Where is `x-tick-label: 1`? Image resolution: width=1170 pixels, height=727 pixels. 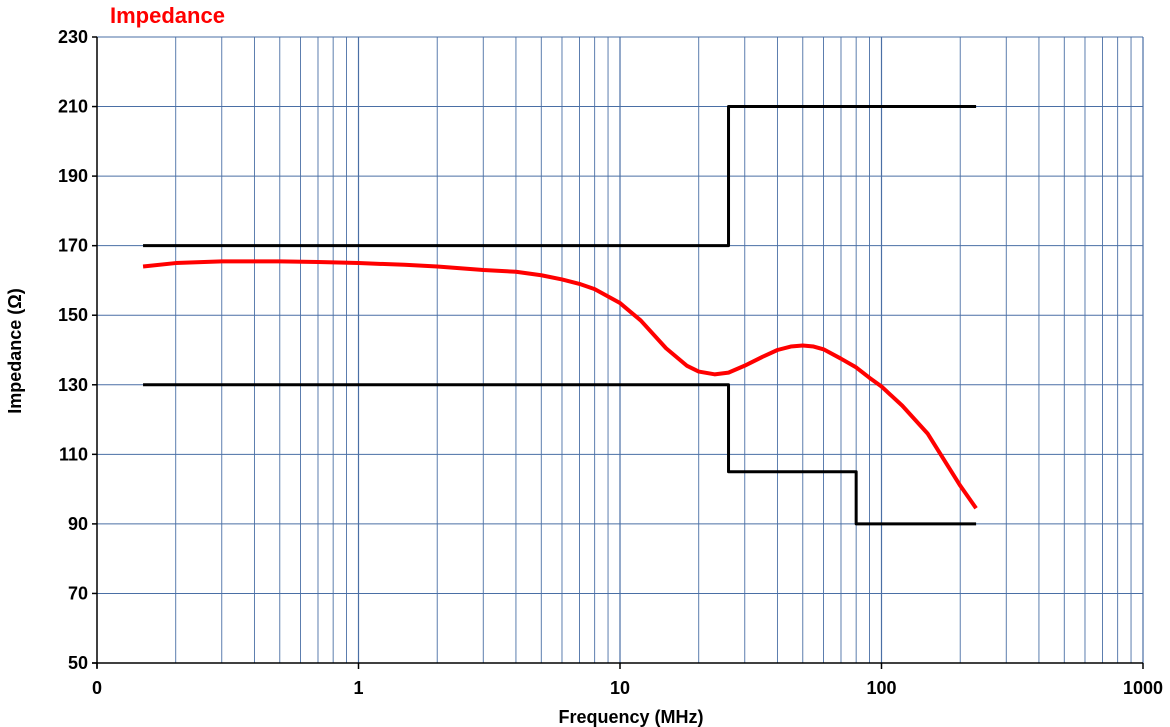
x-tick-label: 1 is located at coordinates (358, 688).